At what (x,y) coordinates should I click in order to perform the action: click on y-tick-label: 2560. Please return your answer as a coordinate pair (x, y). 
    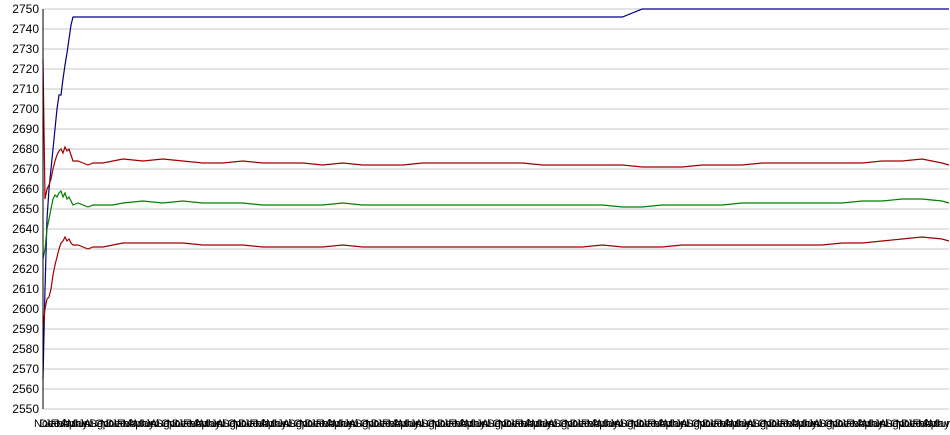
    Looking at the image, I should click on (25, 389).